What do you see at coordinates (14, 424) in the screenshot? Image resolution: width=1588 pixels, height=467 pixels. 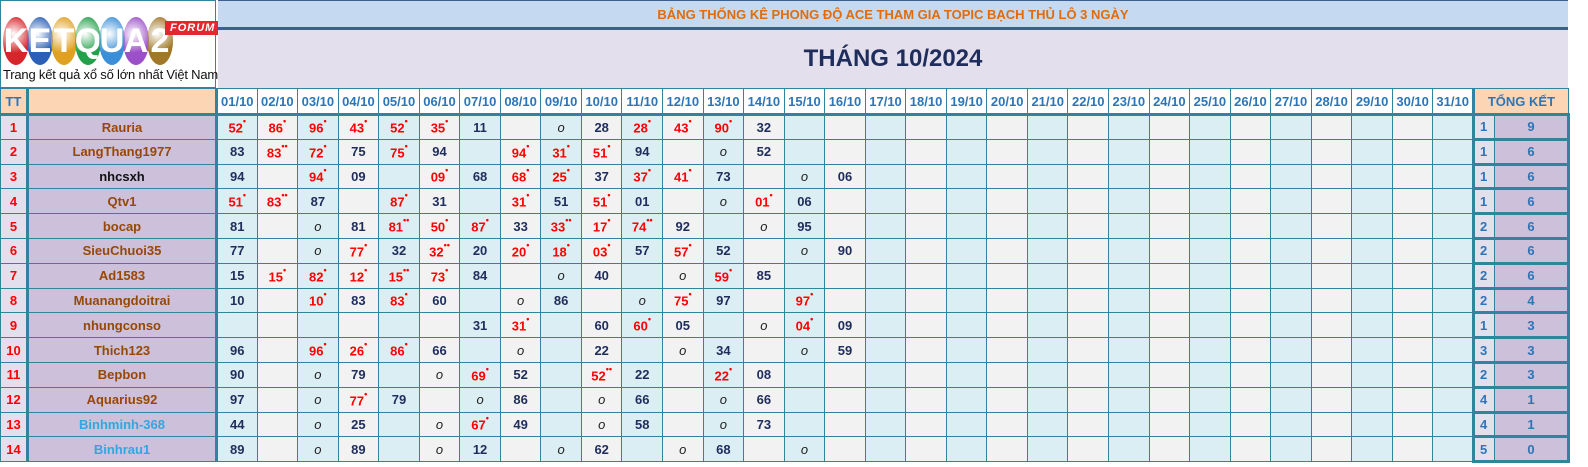 I see `row-number: 13` at bounding box center [14, 424].